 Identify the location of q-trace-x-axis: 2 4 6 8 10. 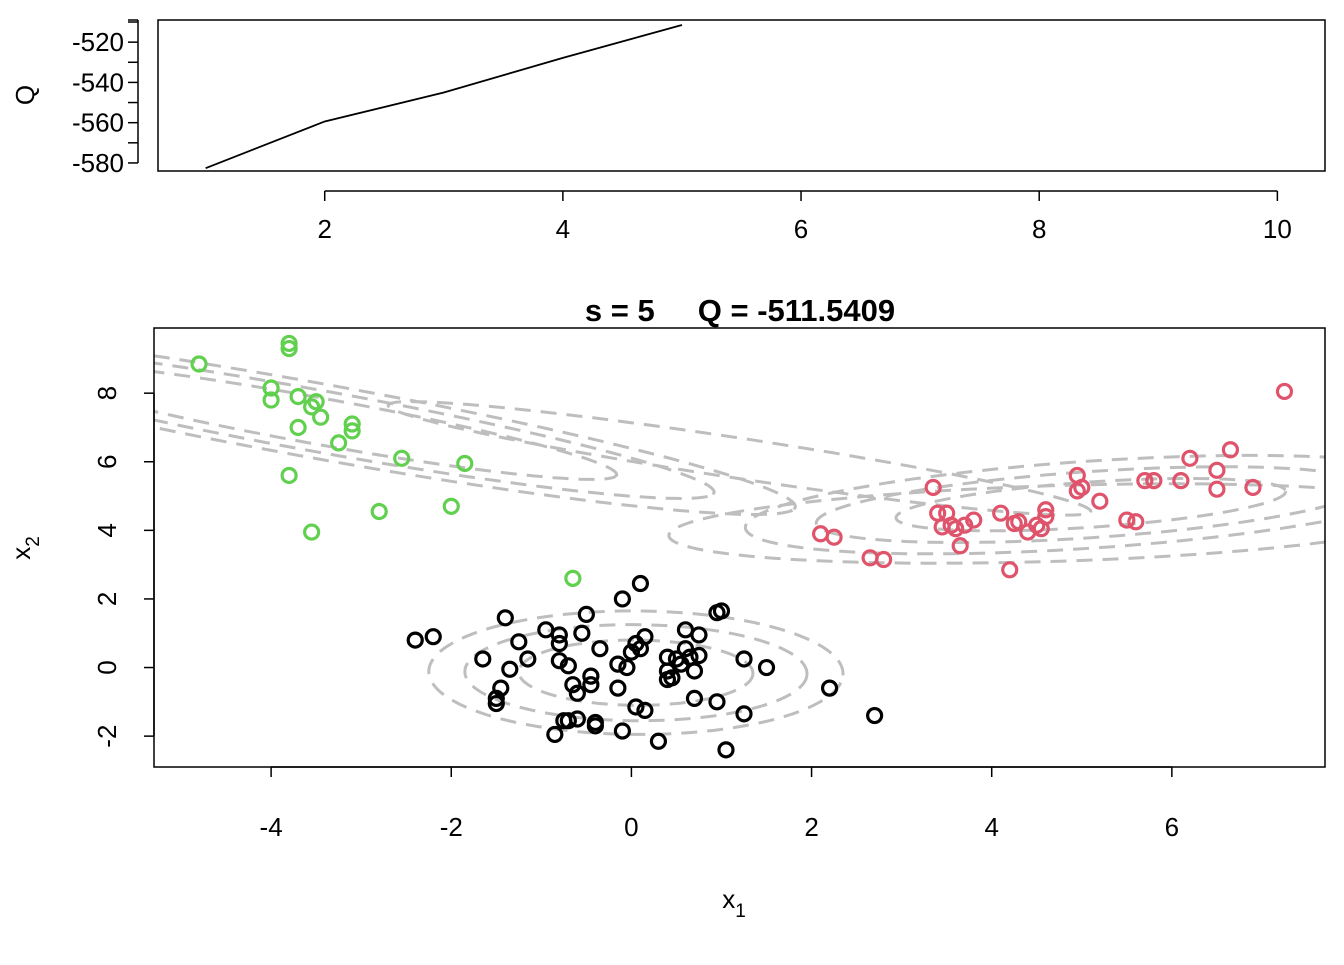
(804, 217).